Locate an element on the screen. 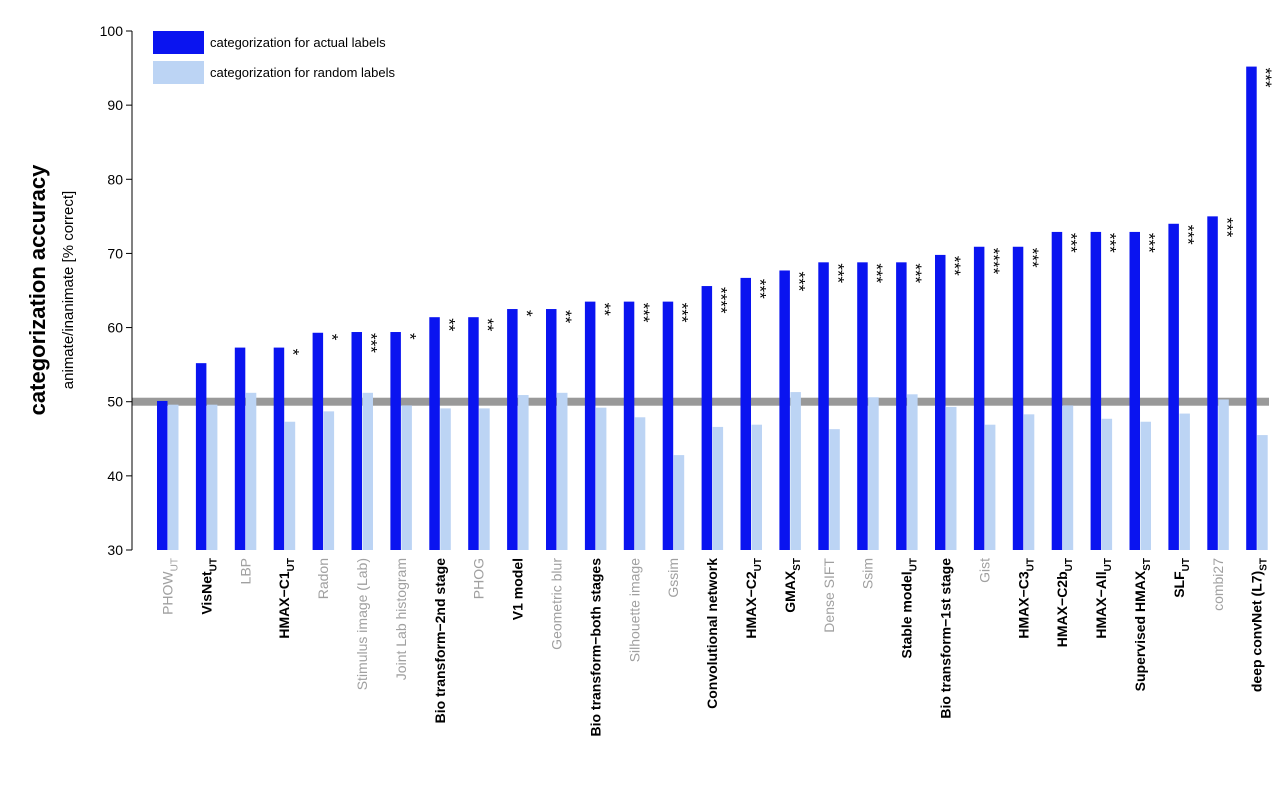 The width and height of the screenshot is (1281, 800). category-label: Ssim is located at coordinates (868, 573).